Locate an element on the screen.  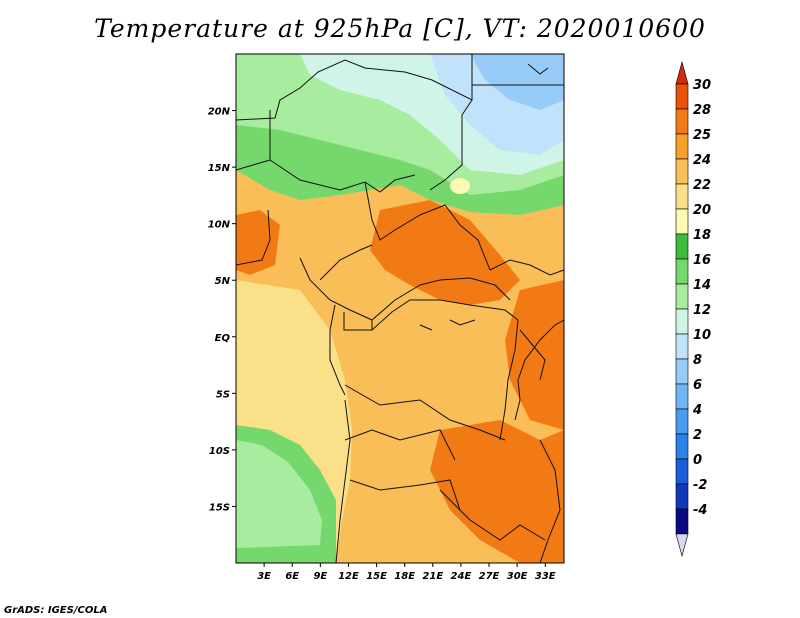
colorbar-max-triangle is located at coordinates (682, 72).